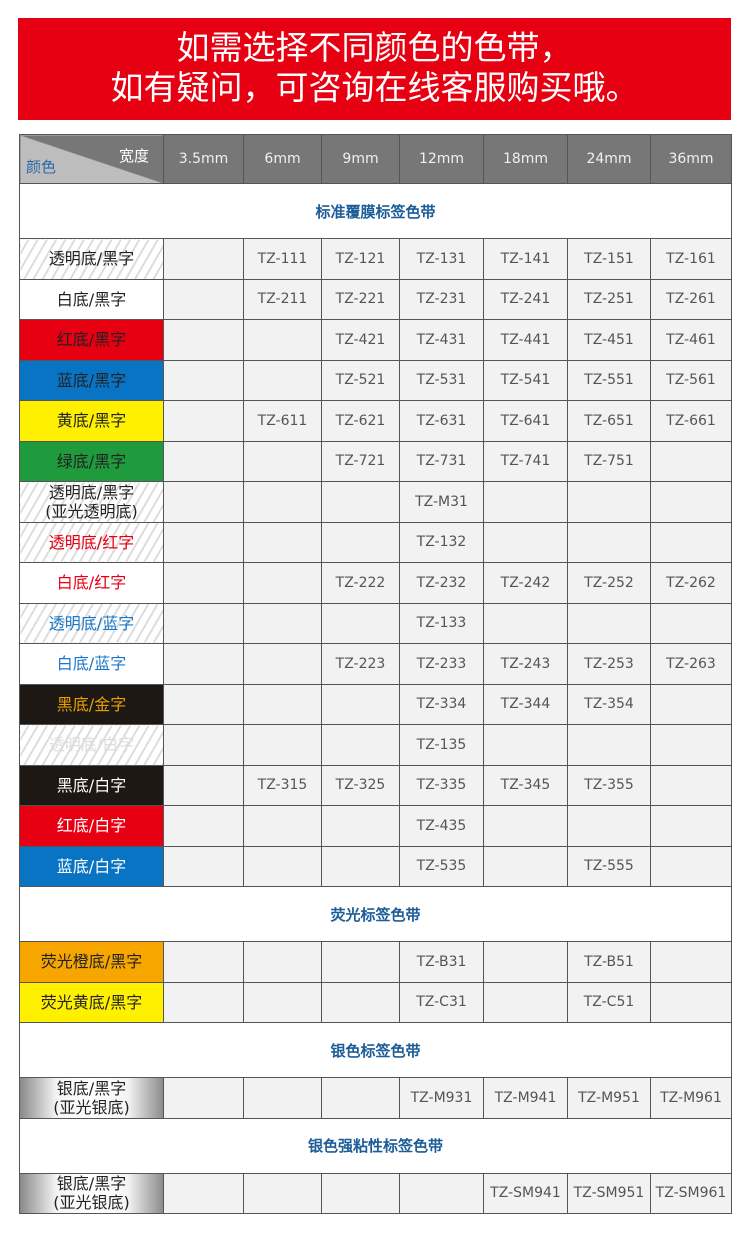 The width and height of the screenshot is (750, 1239). I want to click on table-row: 荧光黄底/黑字 TZ-C31 TZ-C51, so click(375, 1002).